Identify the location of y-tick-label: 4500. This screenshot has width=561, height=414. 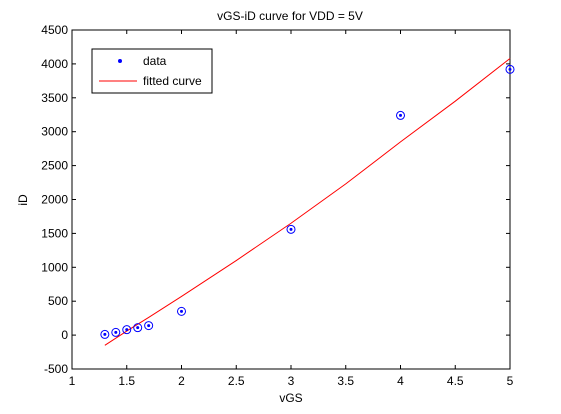
(54, 30).